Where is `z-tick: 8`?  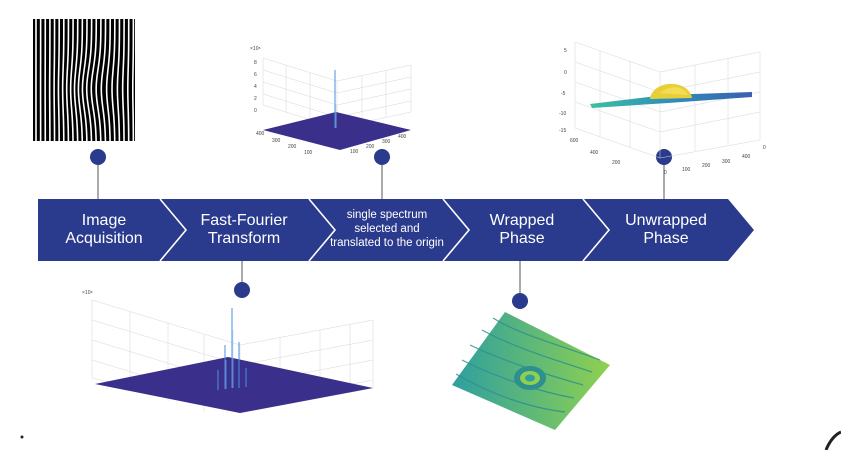
z-tick: 8 is located at coordinates (255, 63).